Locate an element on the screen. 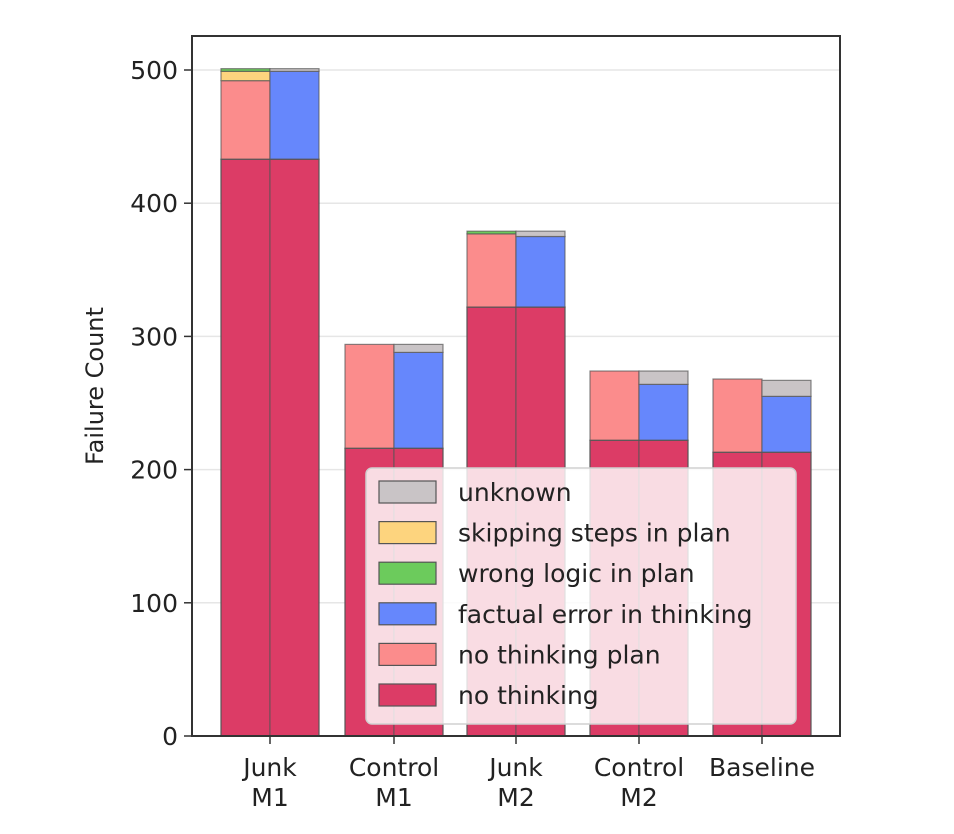 Image resolution: width=954 pixels, height=834 pixels. legend-box is located at coordinates (581, 596).